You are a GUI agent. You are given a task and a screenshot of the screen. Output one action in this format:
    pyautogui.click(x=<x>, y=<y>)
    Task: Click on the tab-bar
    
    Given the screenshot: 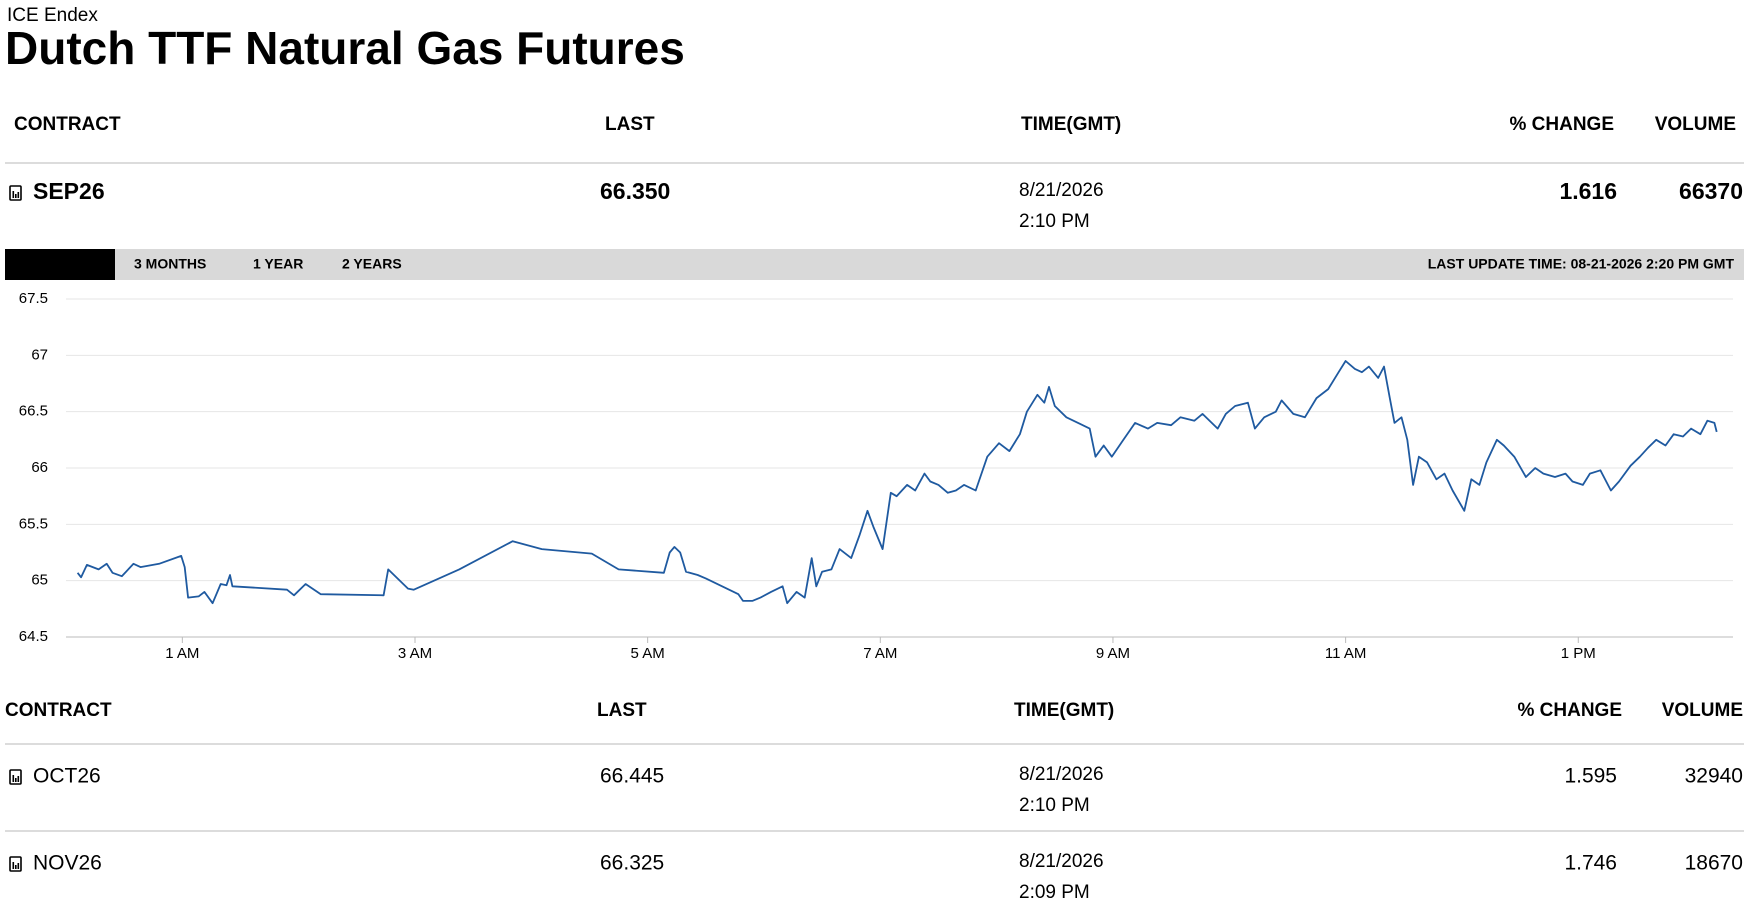 What is the action you would take?
    pyautogui.click(x=874, y=264)
    